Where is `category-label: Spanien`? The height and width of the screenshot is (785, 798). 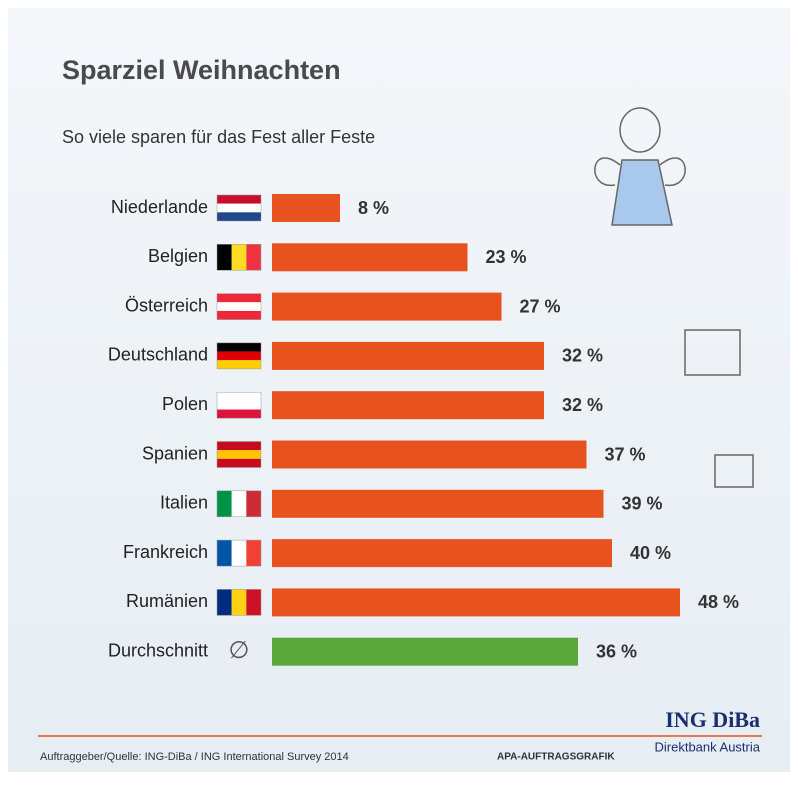 category-label: Spanien is located at coordinates (175, 453).